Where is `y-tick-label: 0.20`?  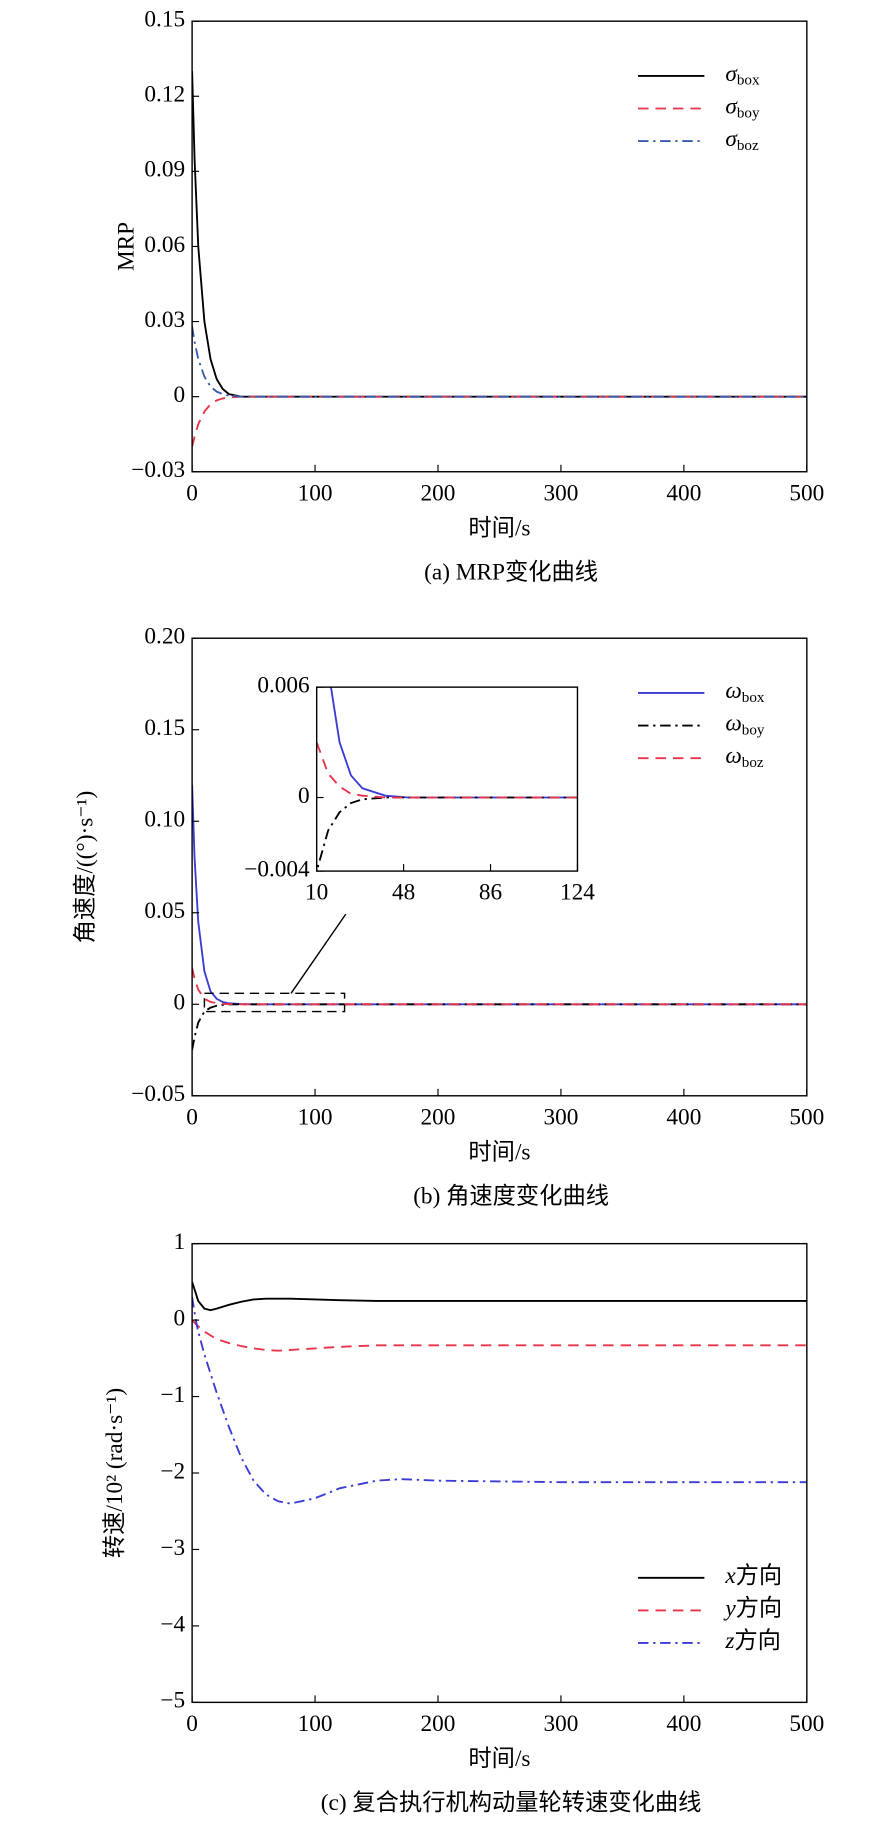 y-tick-label: 0.20 is located at coordinates (164, 637).